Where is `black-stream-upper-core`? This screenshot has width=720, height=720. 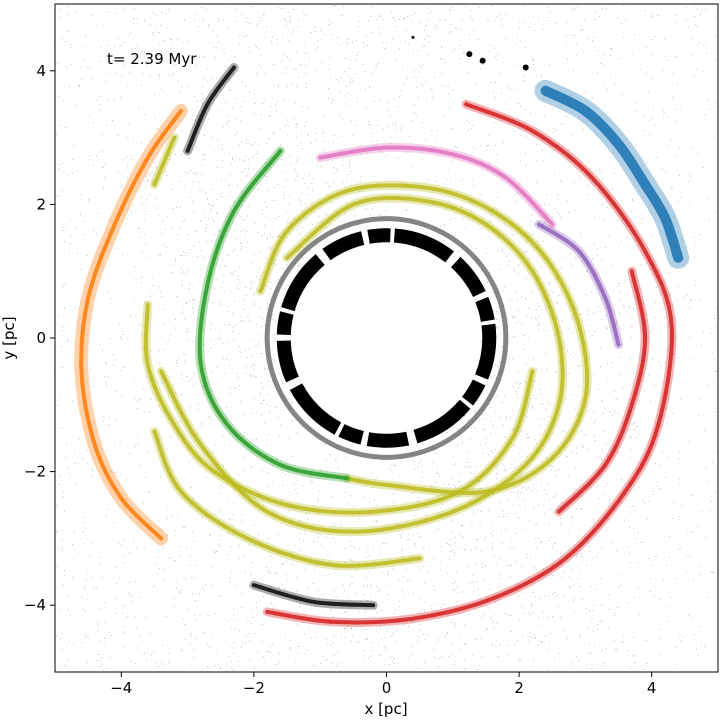 black-stream-upper-core is located at coordinates (210, 109).